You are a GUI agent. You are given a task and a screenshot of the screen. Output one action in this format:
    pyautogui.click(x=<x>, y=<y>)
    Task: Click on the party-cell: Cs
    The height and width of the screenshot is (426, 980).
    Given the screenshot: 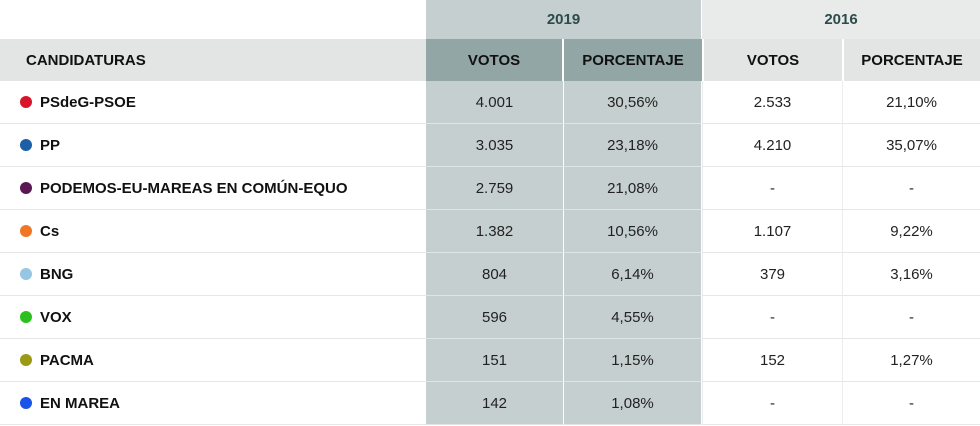 What is the action you would take?
    pyautogui.click(x=213, y=231)
    